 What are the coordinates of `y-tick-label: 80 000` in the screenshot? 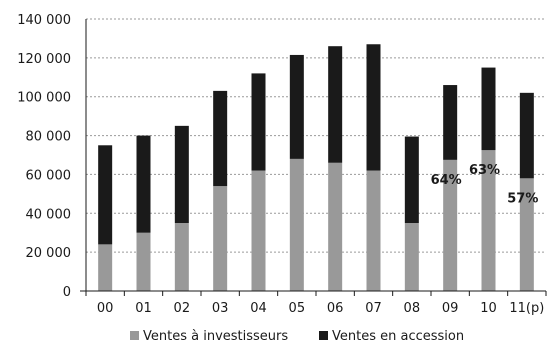 It's located at (49, 137).